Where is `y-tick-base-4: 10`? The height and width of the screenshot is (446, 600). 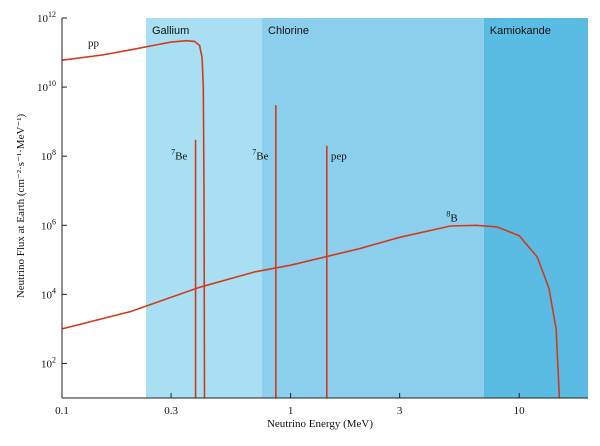 y-tick-base-4: 10 is located at coordinates (43, 88).